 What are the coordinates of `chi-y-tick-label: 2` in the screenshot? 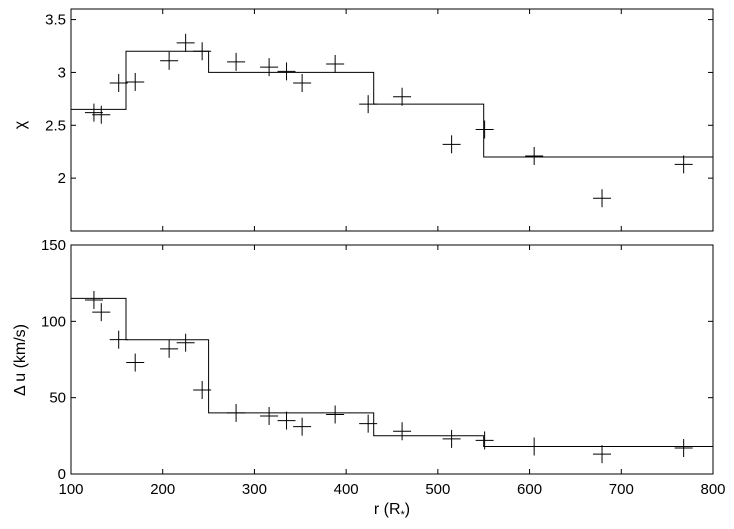 It's located at (62, 178).